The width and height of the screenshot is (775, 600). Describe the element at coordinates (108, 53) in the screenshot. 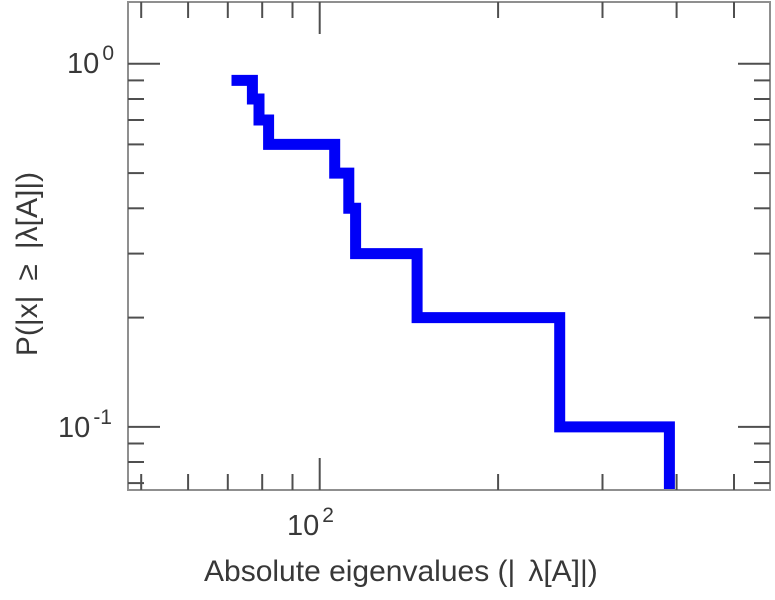

I see `tick-exponent: 0` at that location.